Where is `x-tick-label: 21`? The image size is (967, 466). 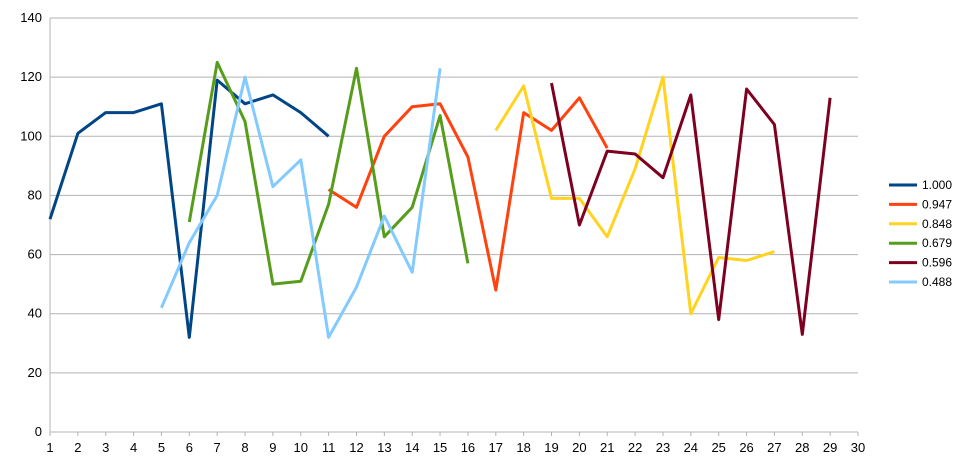 x-tick-label: 21 is located at coordinates (607, 447).